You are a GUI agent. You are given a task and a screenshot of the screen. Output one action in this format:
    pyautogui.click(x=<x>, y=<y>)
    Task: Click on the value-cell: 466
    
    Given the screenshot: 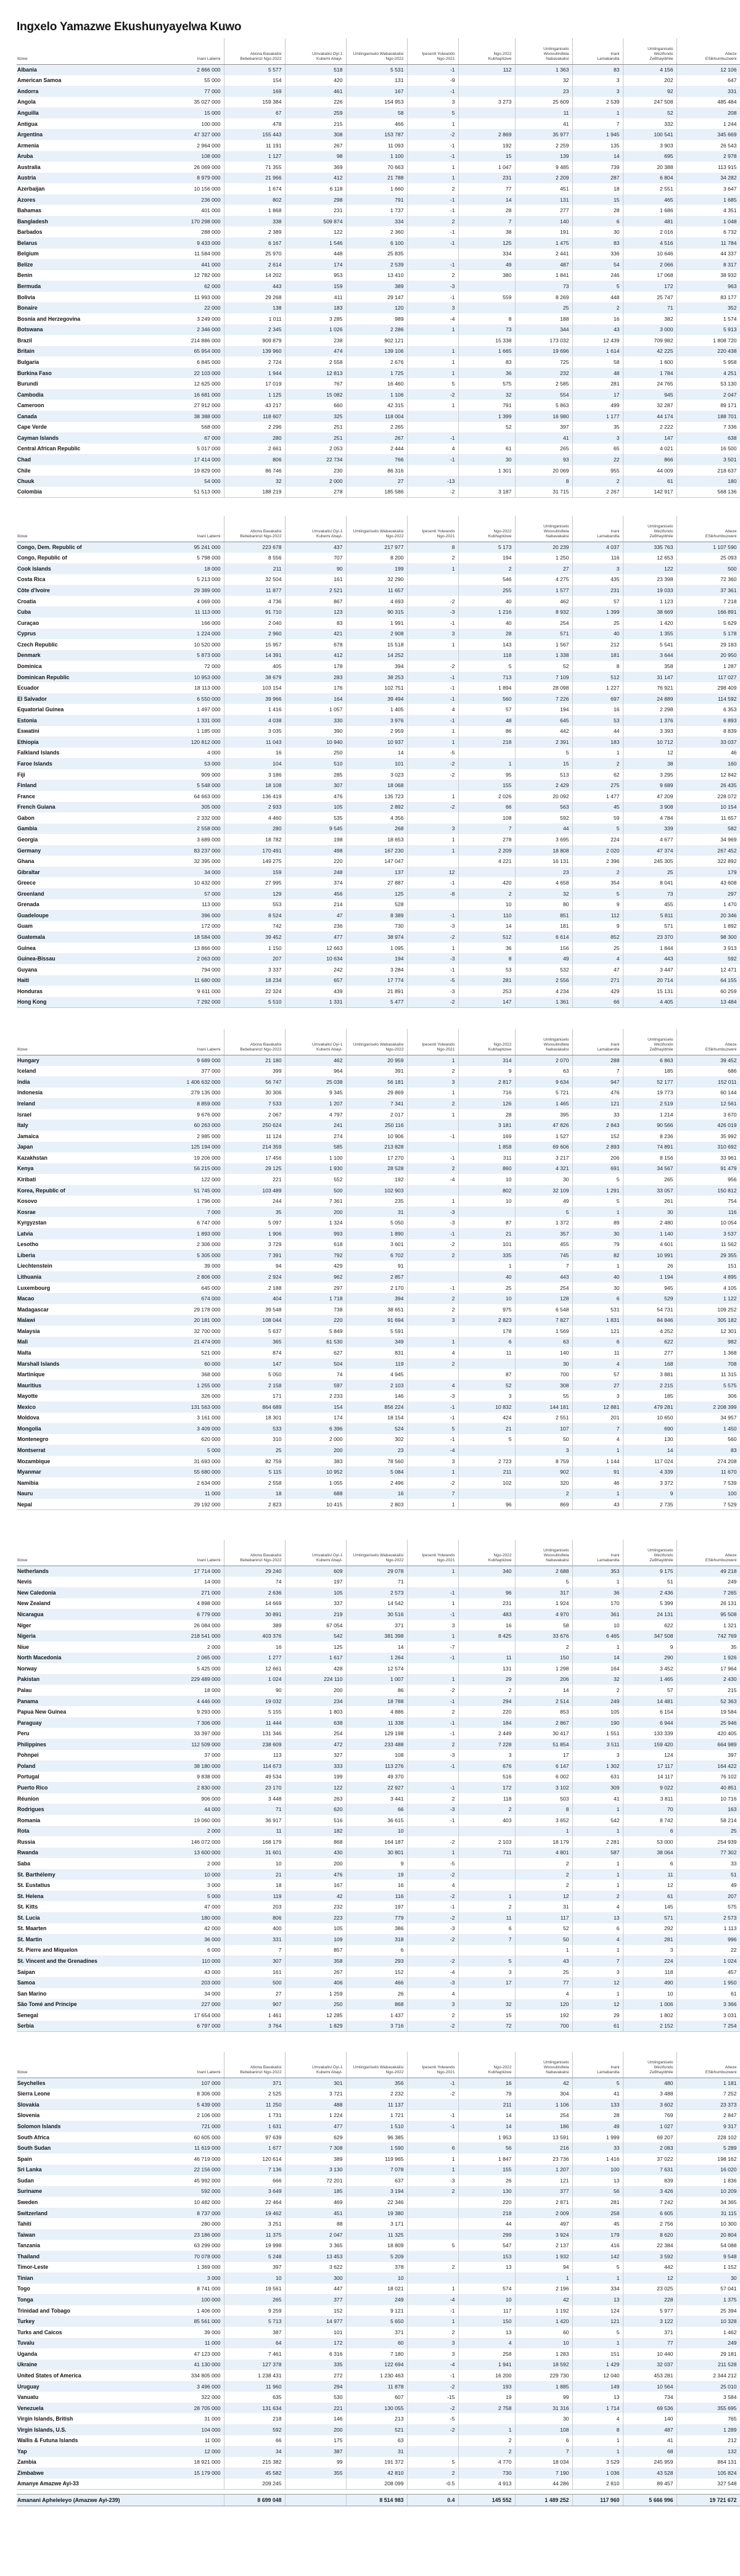 What is the action you would take?
    pyautogui.click(x=376, y=124)
    